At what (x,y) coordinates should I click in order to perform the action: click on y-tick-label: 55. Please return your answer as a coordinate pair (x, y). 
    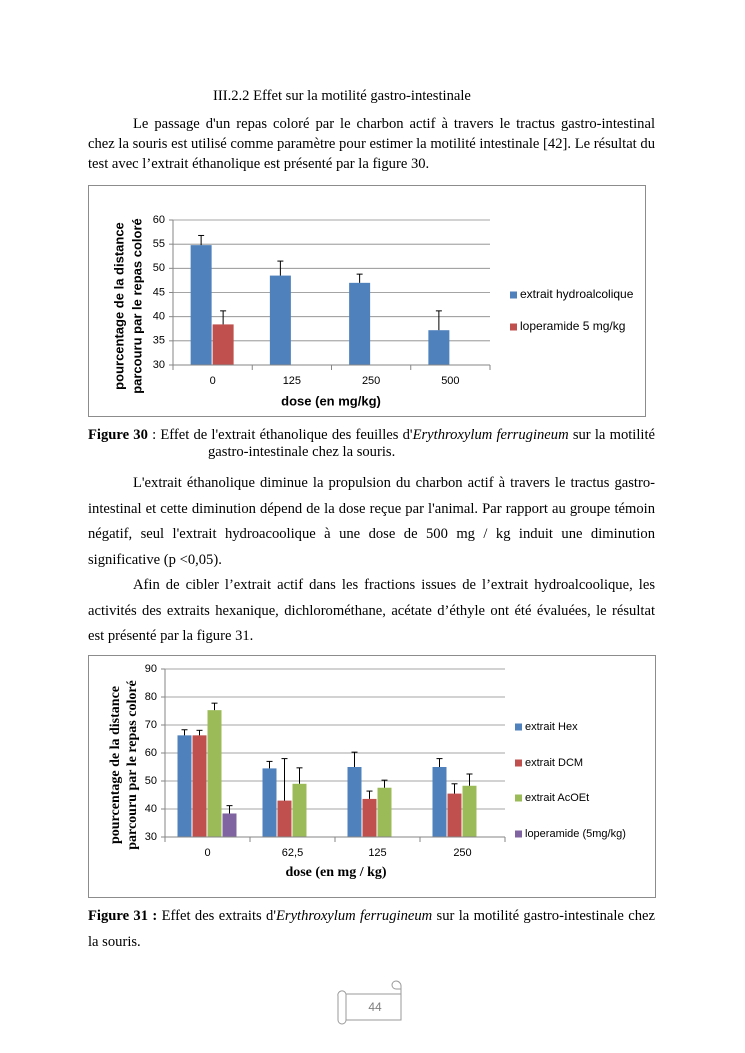
    Looking at the image, I should click on (159, 244).